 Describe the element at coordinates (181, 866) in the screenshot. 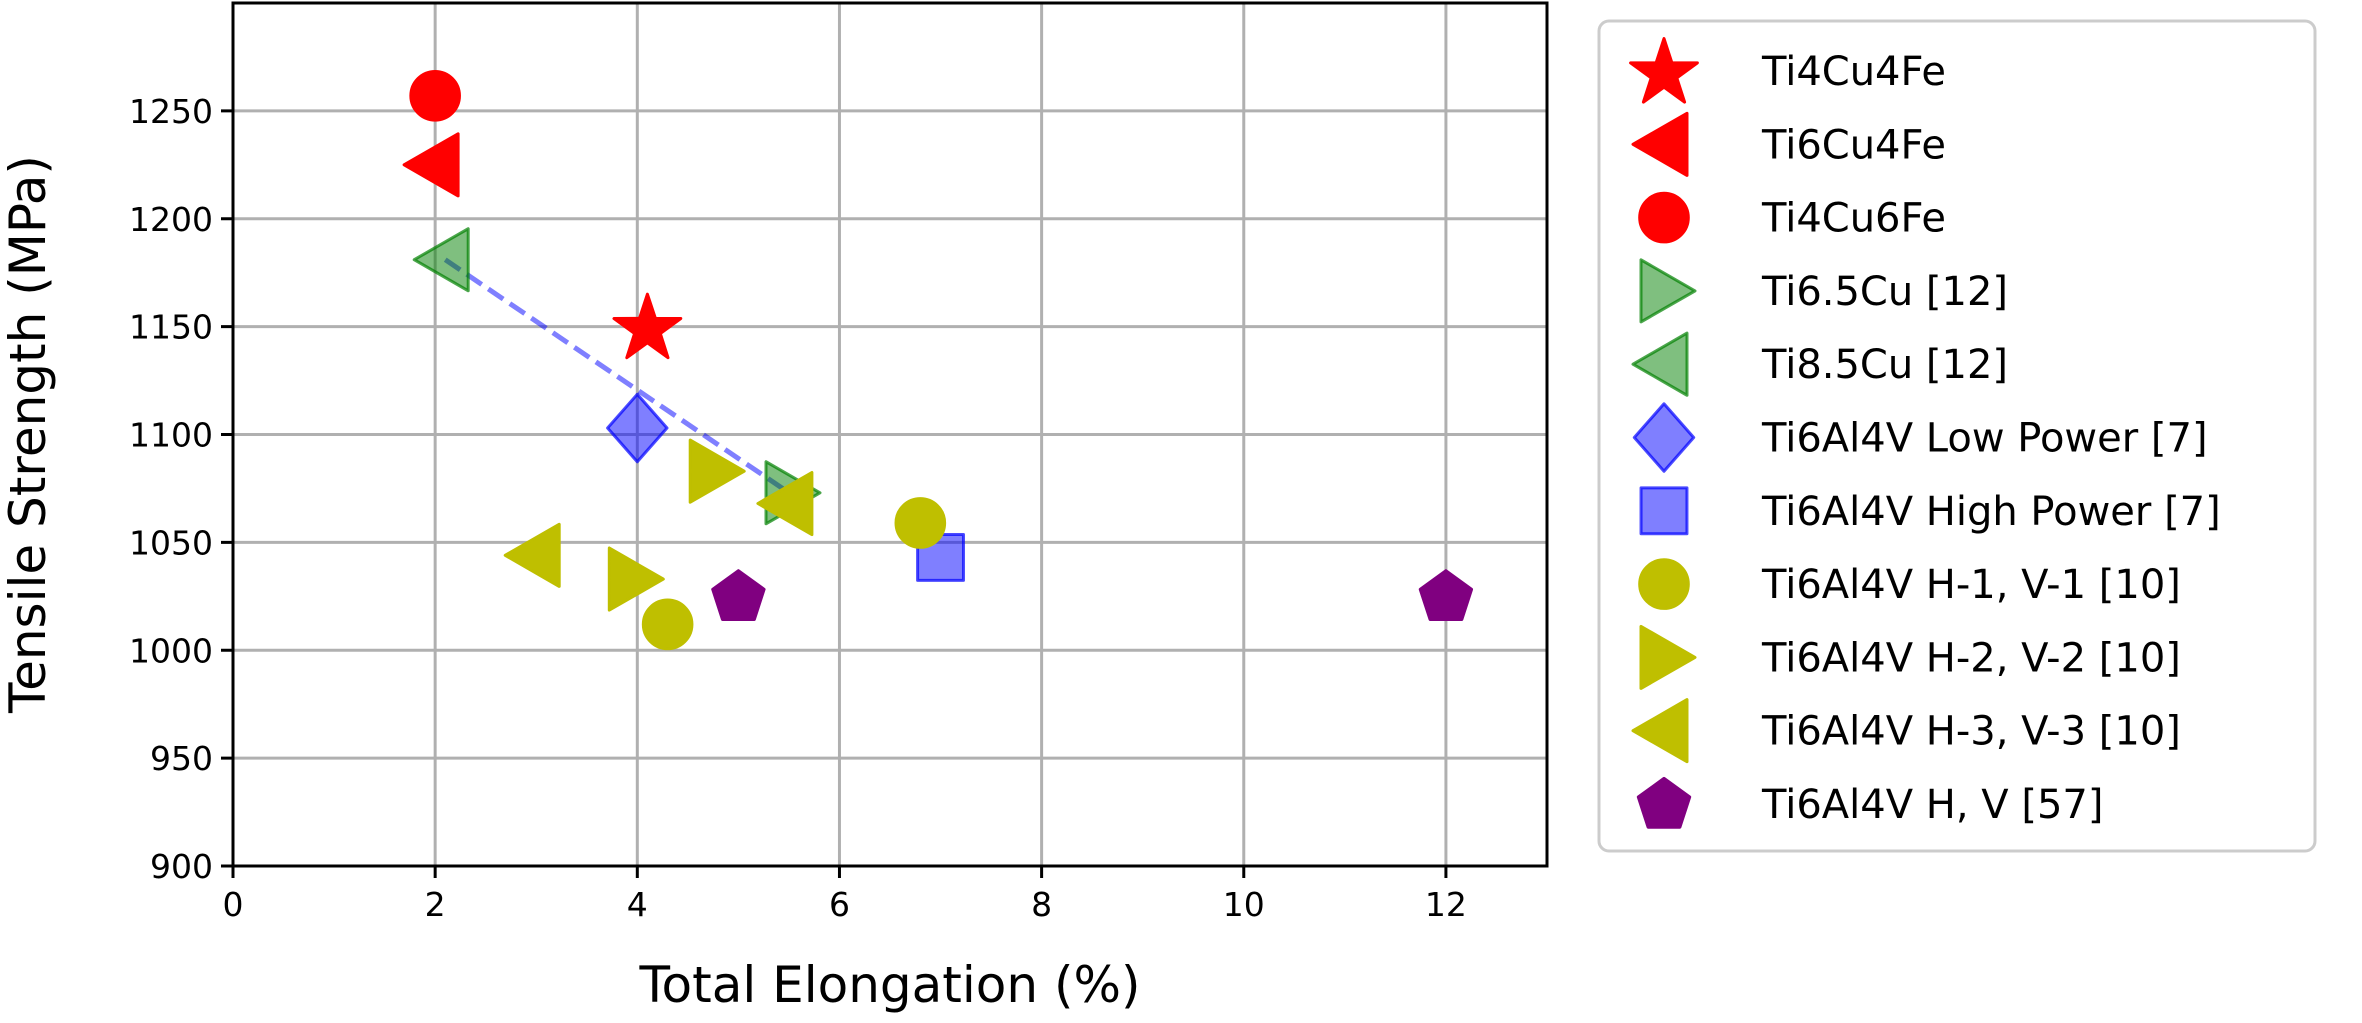

I see `y-tick-label: 900` at that location.